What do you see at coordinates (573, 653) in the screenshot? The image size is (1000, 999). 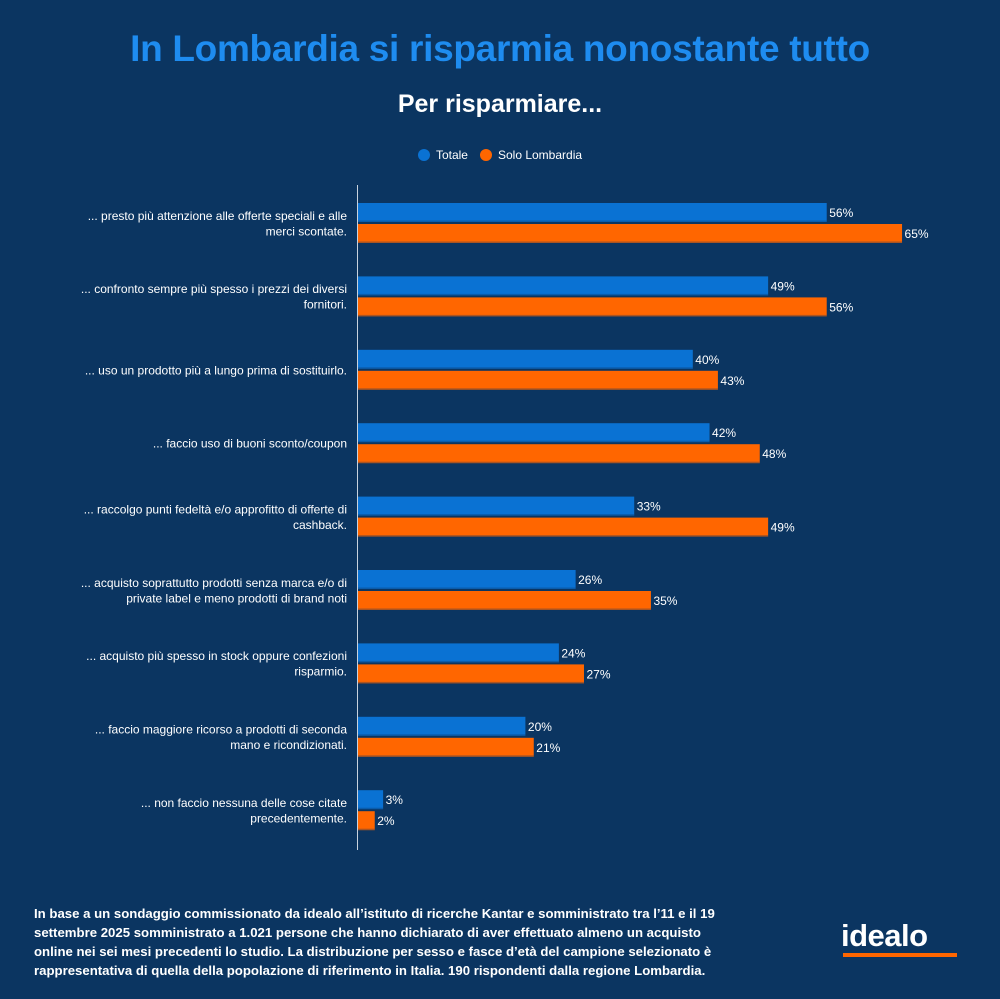 I see `data-label: 24%` at bounding box center [573, 653].